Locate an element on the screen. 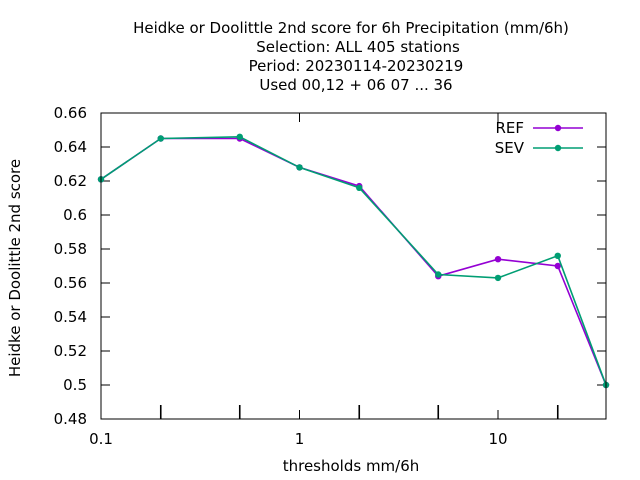 Image resolution: width=640 pixels, height=480 pixels. x-tick-label: 0.1 is located at coordinates (101, 439).